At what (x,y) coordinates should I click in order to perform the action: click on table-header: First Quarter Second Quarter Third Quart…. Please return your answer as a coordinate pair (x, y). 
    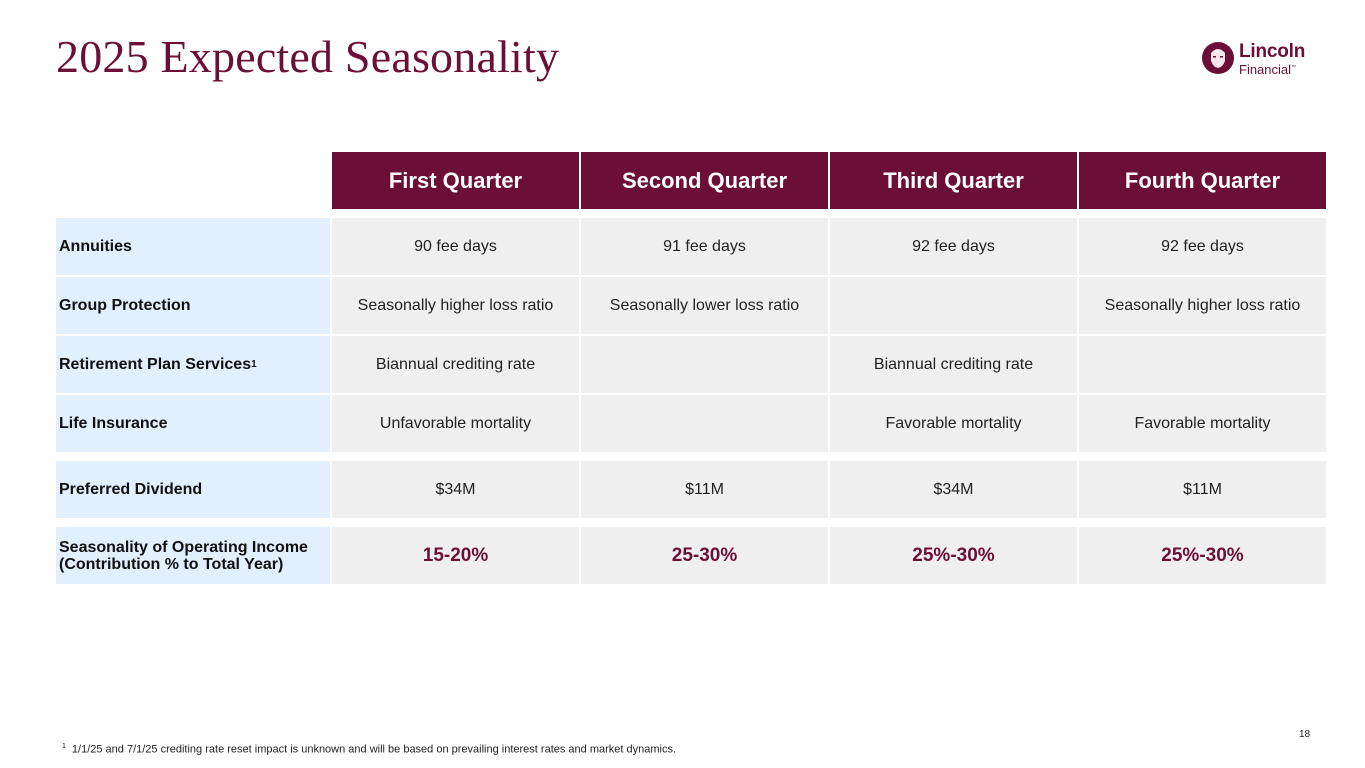
    Looking at the image, I should click on (829, 180).